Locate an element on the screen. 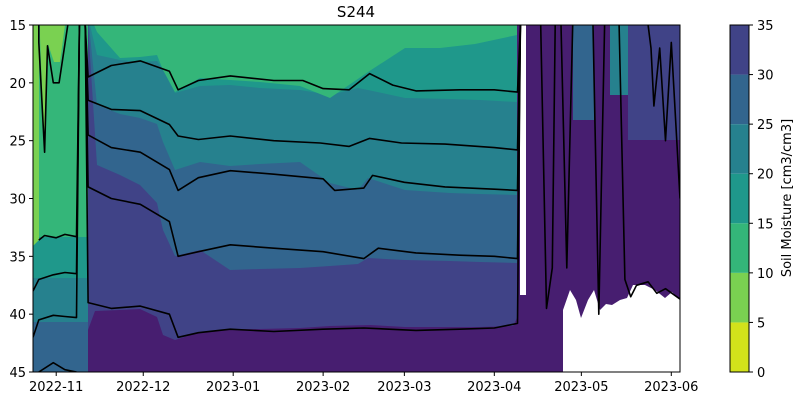  missing-data-region is located at coordinates (621, 328).